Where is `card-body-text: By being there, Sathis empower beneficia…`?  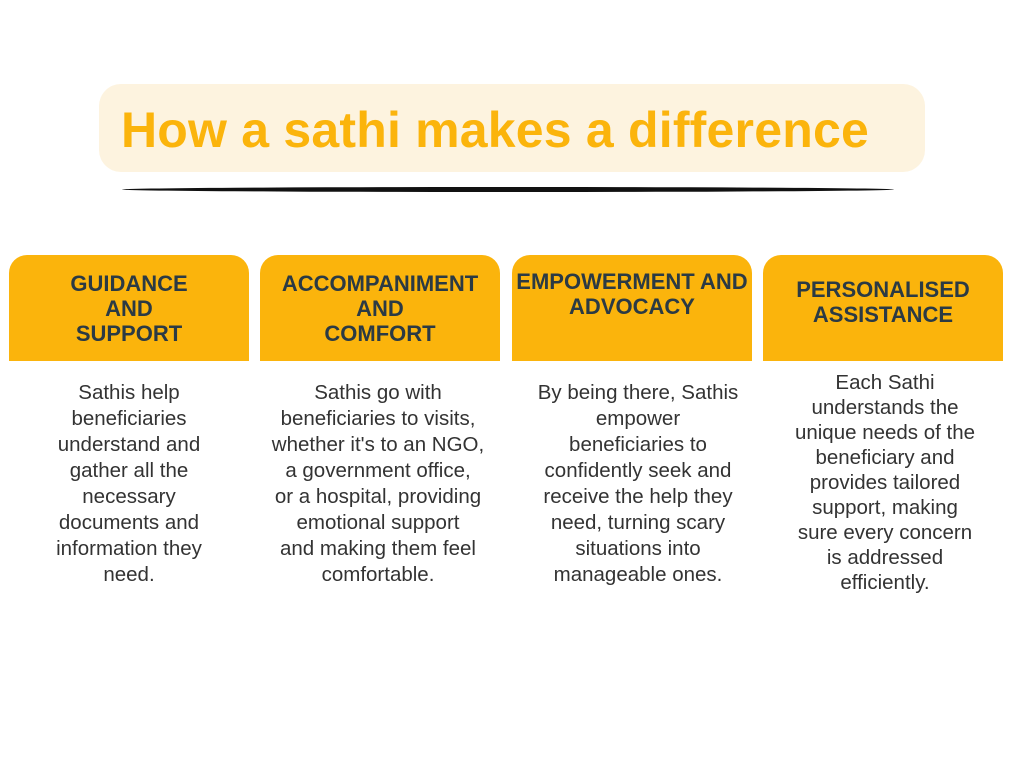
card-body-text: By being there, Sathis empower beneficia… is located at coordinates (638, 483).